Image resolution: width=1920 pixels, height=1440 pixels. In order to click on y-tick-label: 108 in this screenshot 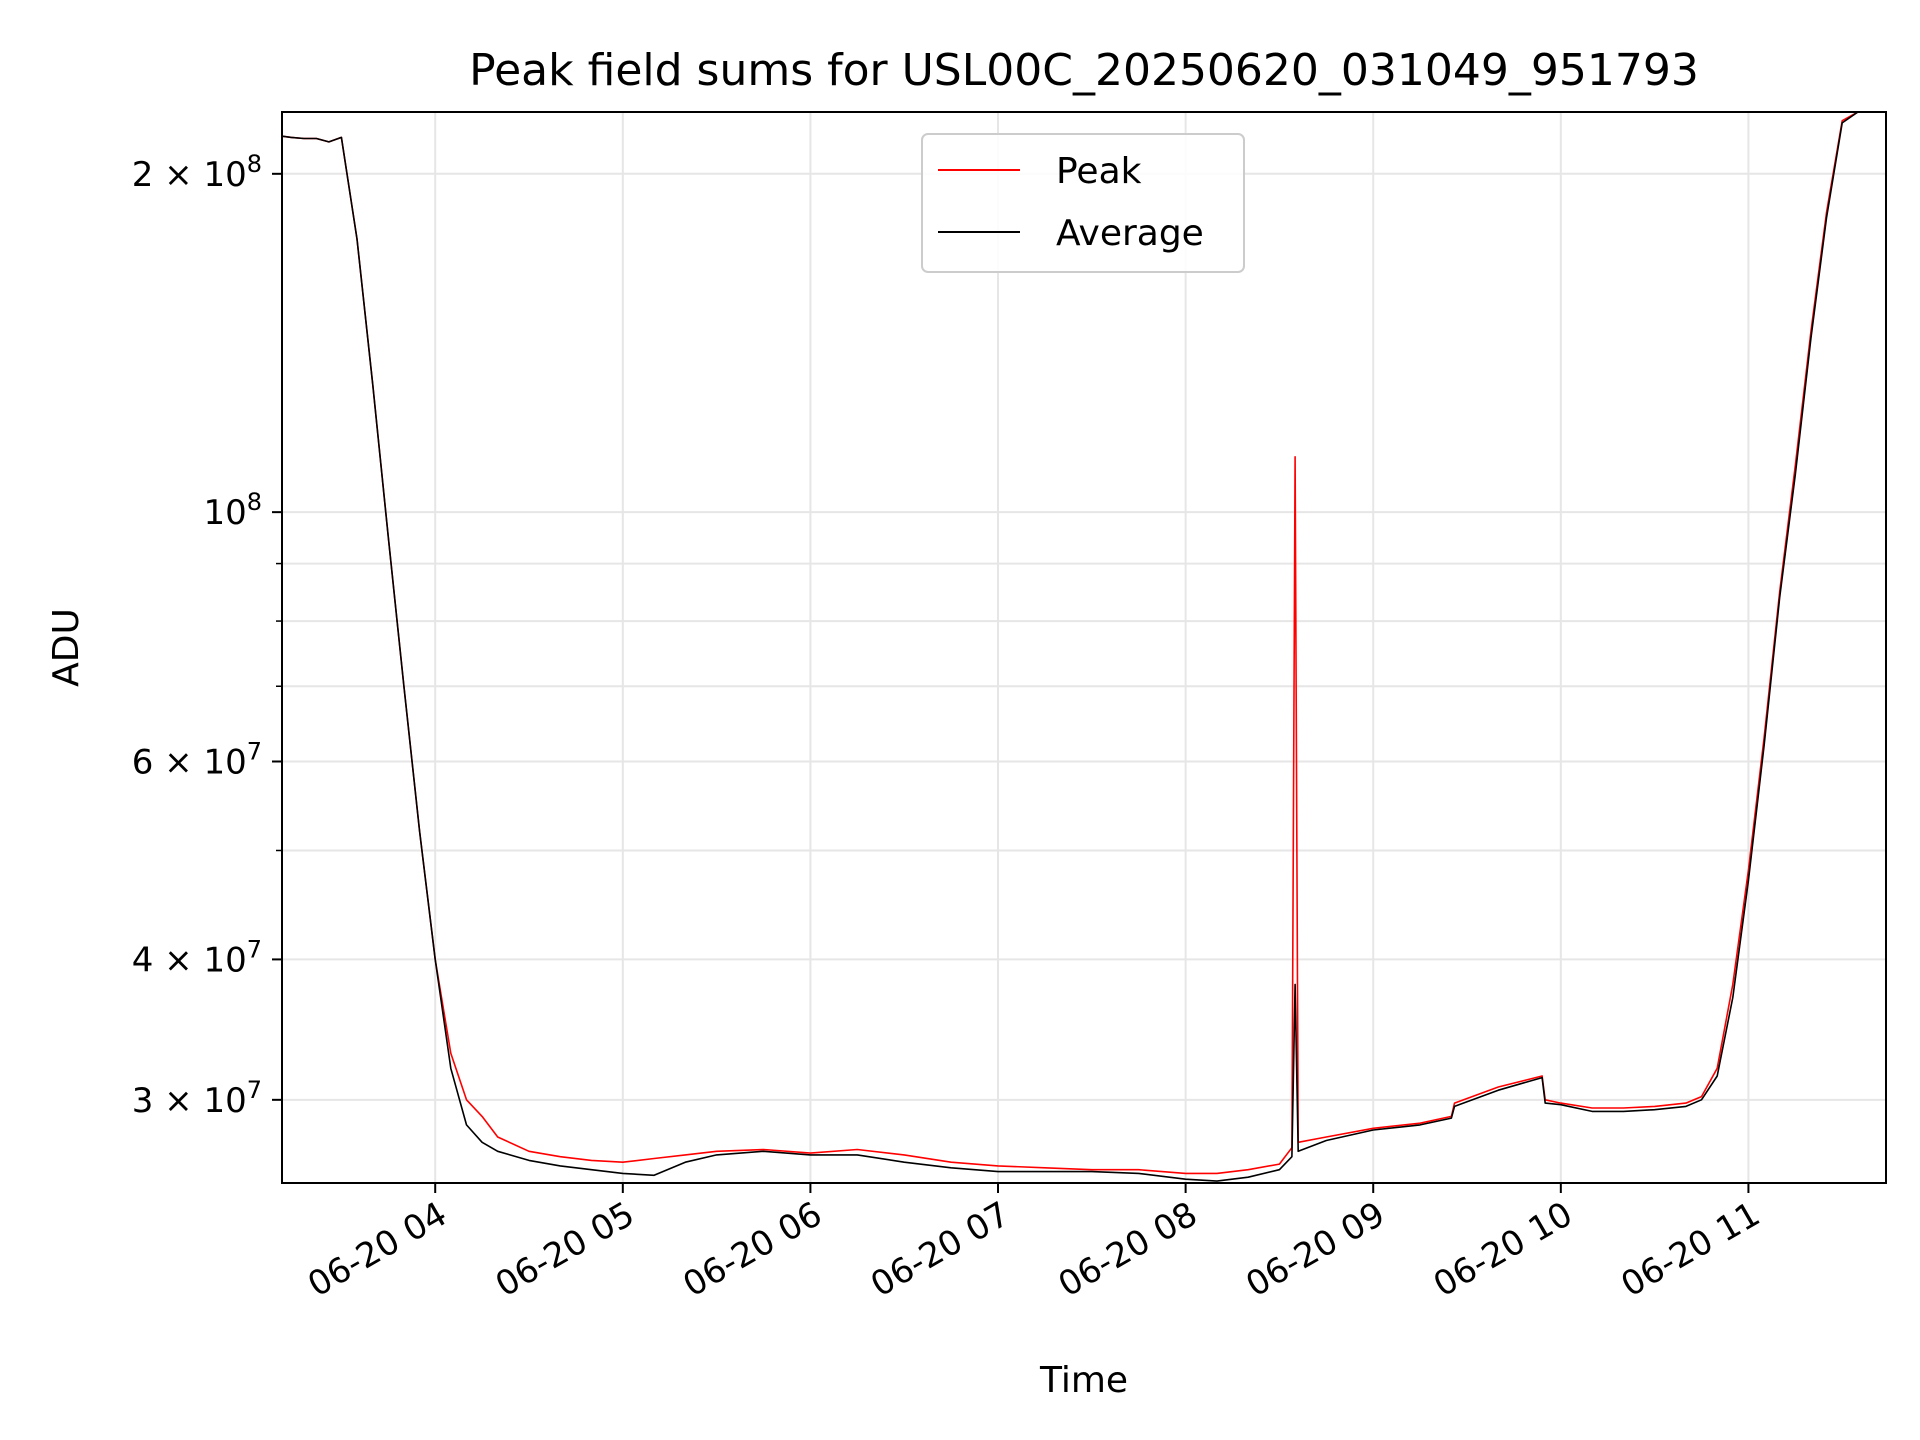, I will do `click(232, 510)`.